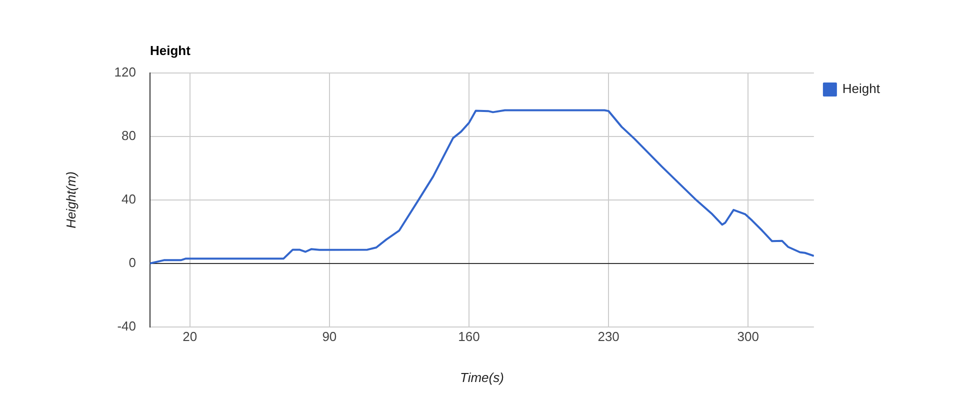  What do you see at coordinates (170, 50) in the screenshot?
I see `chart-title: Height` at bounding box center [170, 50].